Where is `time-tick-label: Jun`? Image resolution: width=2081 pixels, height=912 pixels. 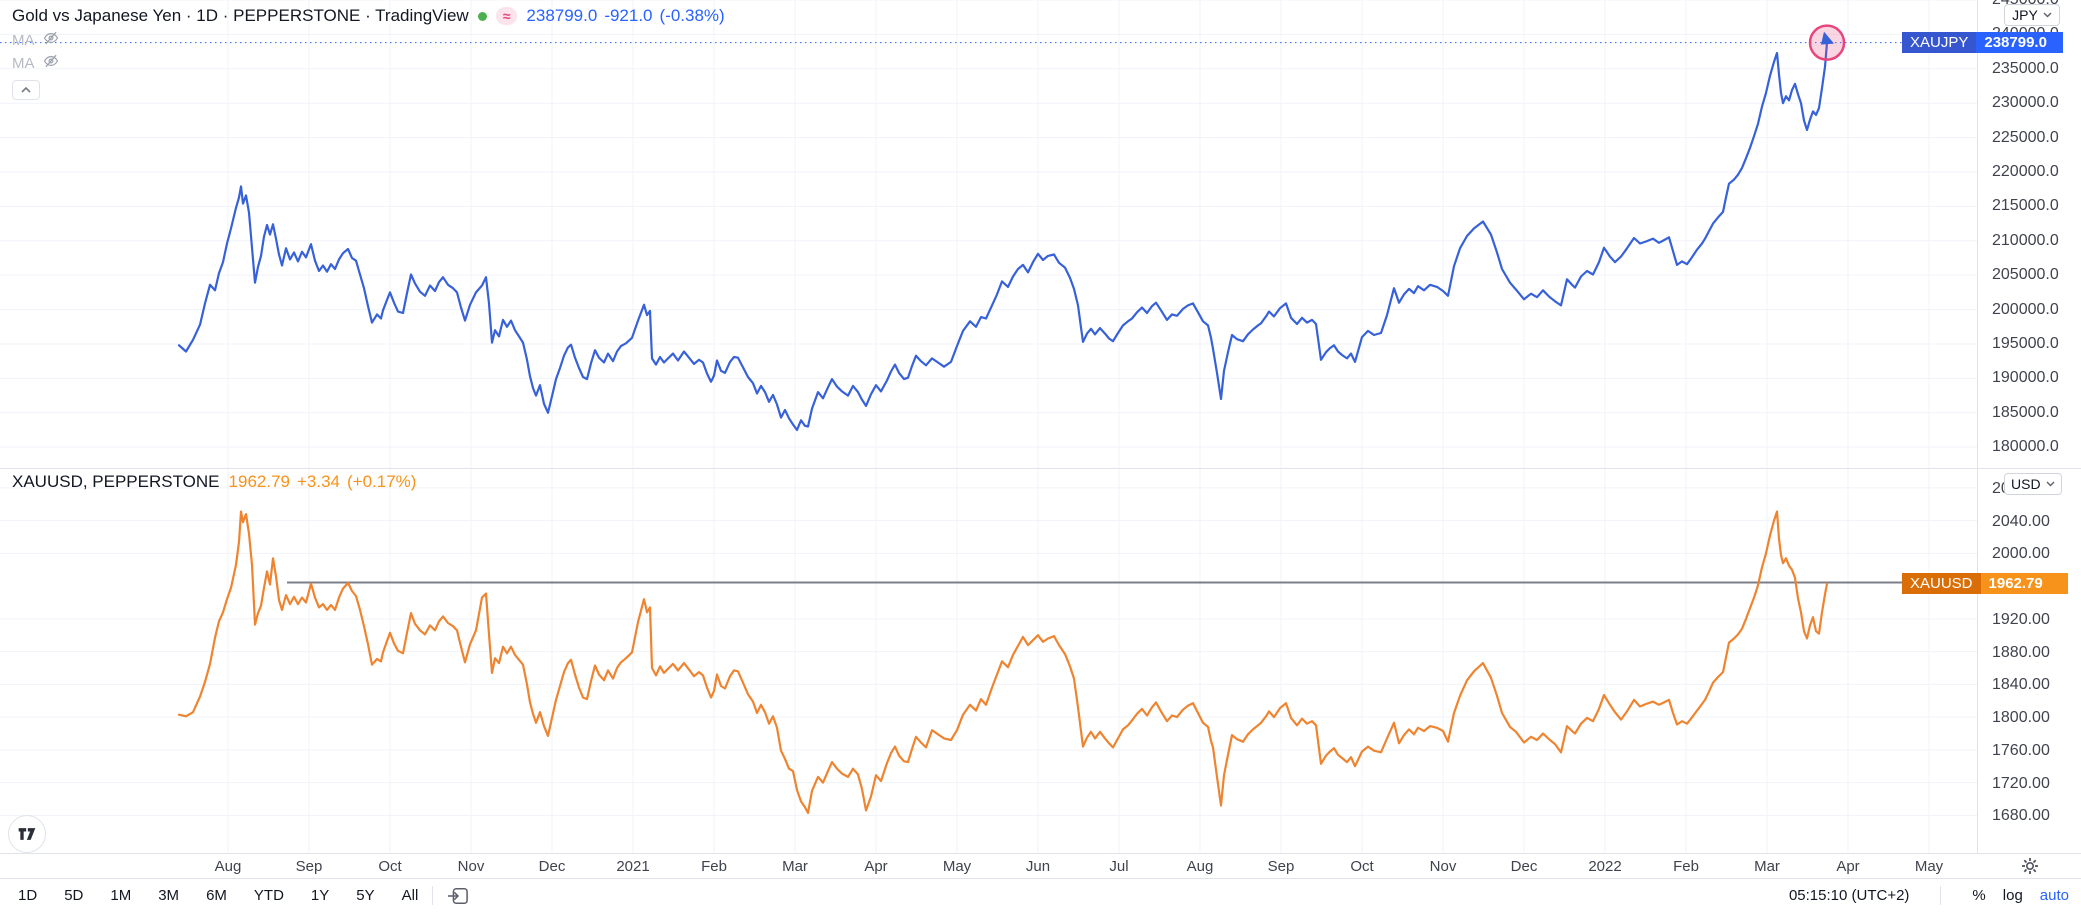
time-tick-label: Jun is located at coordinates (1038, 866).